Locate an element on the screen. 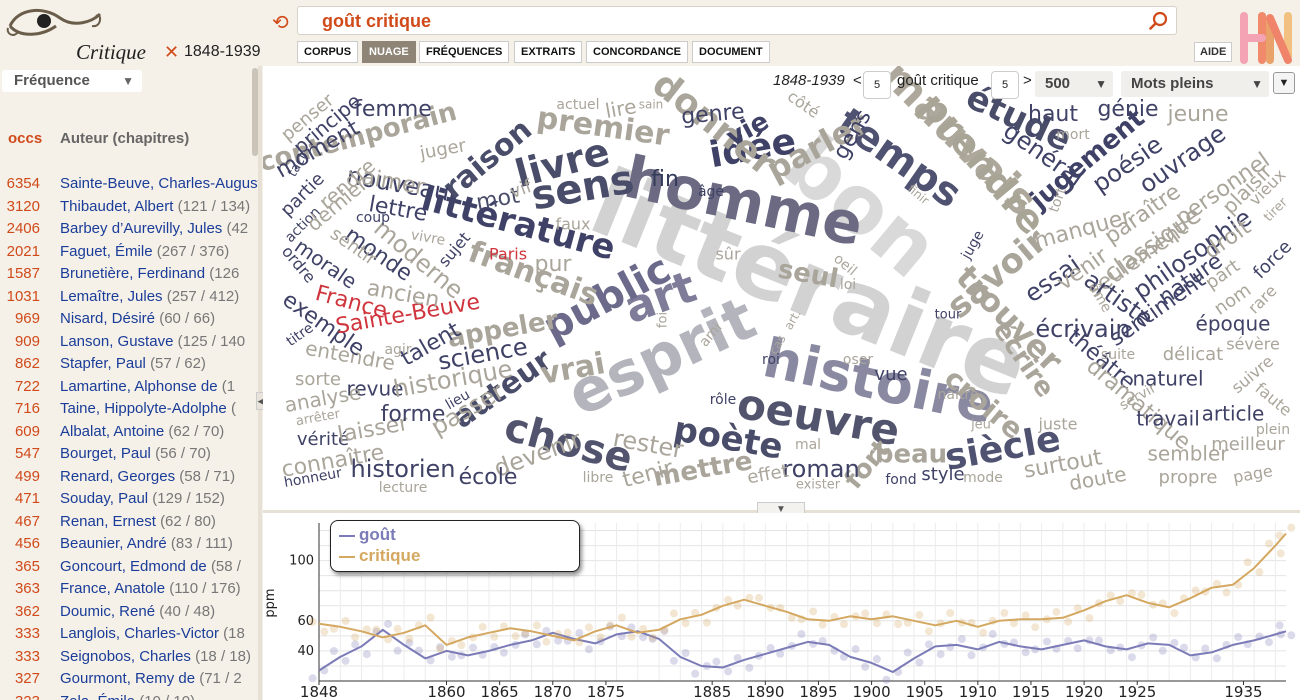  cloud-word: faux is located at coordinates (572, 224).